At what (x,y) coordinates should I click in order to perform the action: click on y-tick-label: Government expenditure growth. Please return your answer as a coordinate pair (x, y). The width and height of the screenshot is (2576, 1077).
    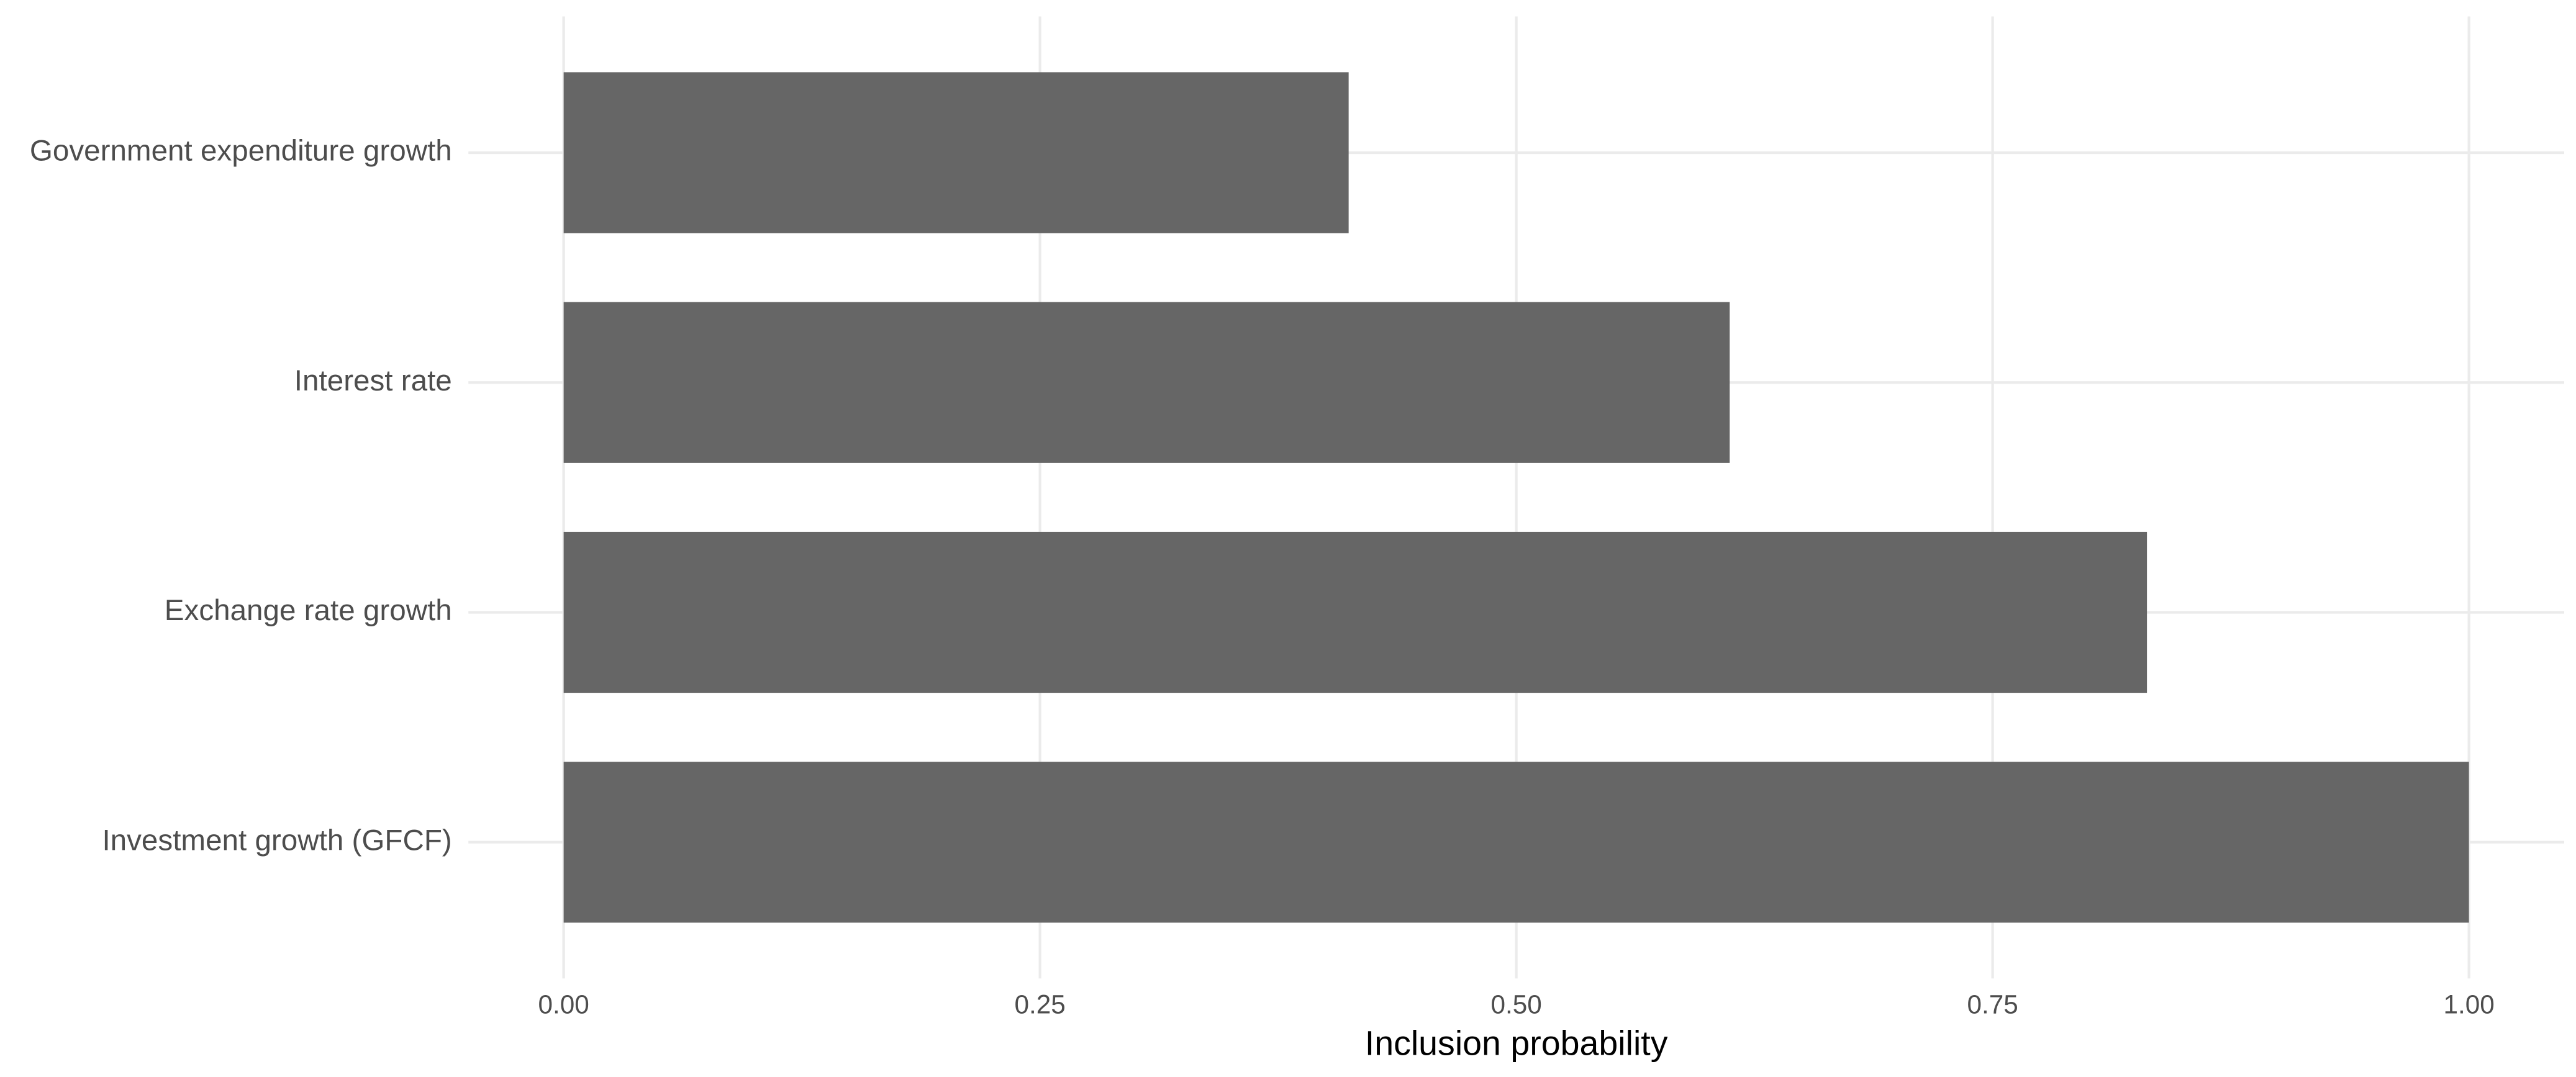
    Looking at the image, I should click on (241, 151).